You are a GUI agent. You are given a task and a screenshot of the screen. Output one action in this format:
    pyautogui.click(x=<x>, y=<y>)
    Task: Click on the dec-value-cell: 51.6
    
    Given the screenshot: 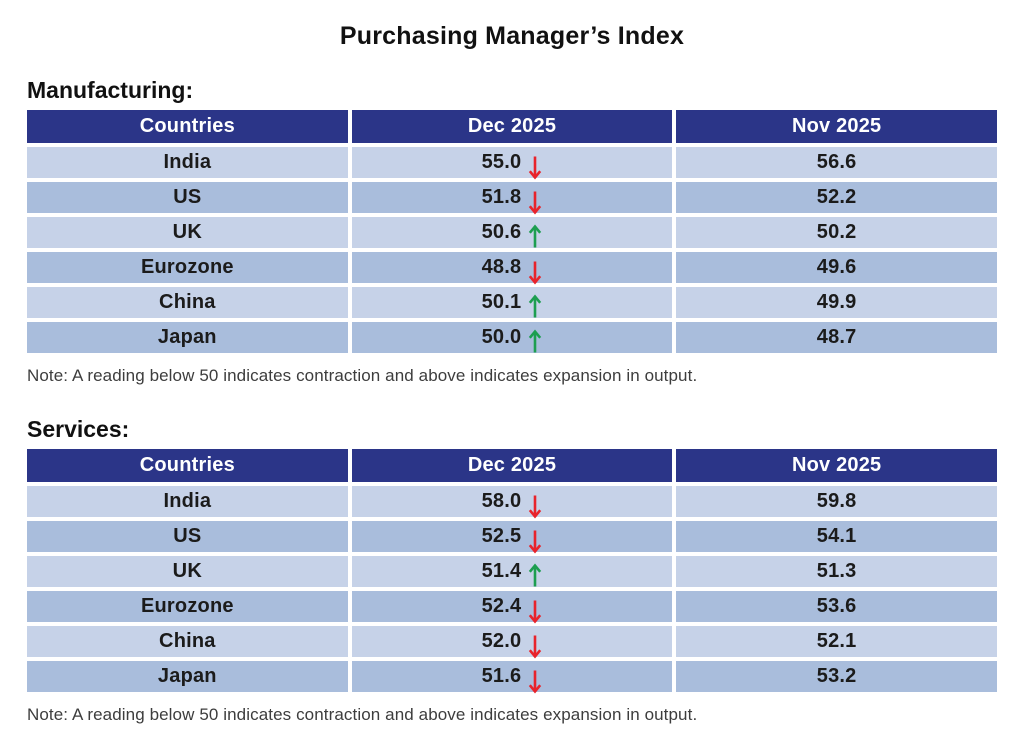 What is the action you would take?
    pyautogui.click(x=512, y=677)
    